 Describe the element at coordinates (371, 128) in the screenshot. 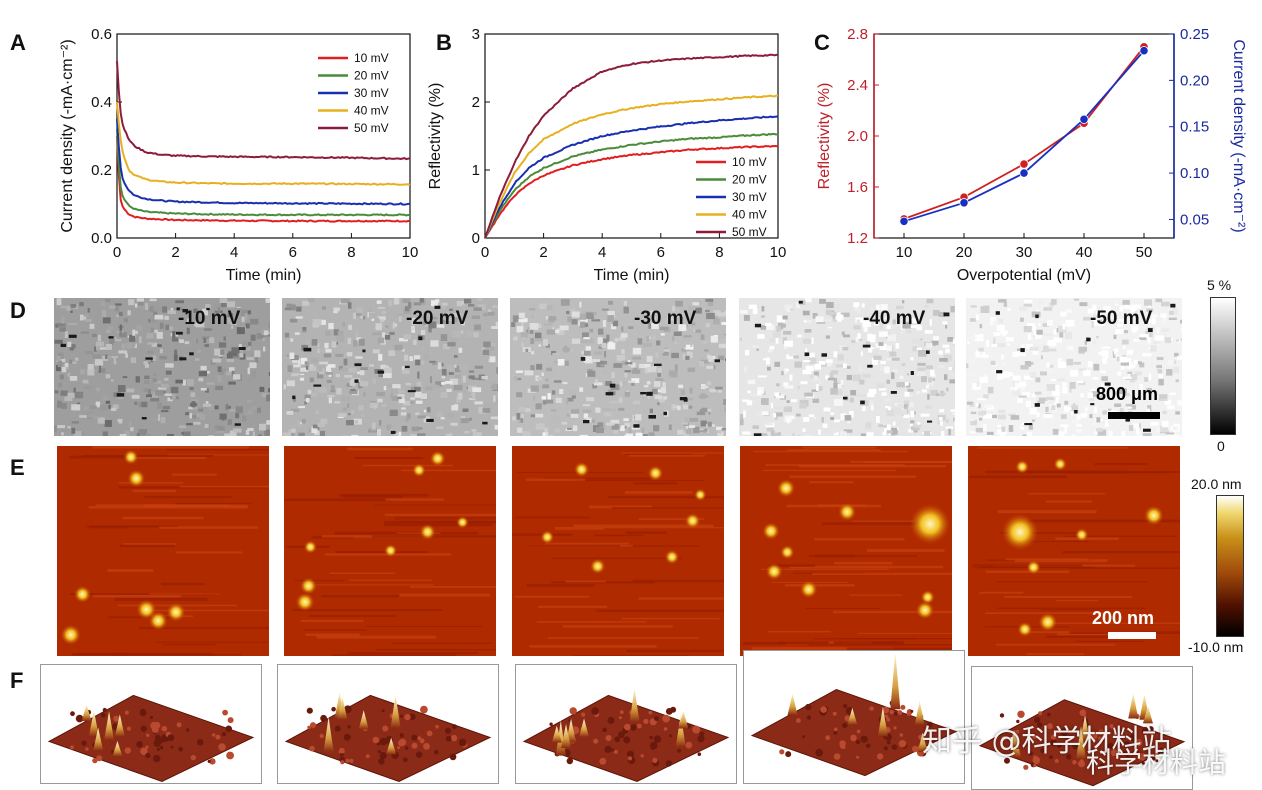

I see `legend-label-50-mv: 50 mV` at that location.